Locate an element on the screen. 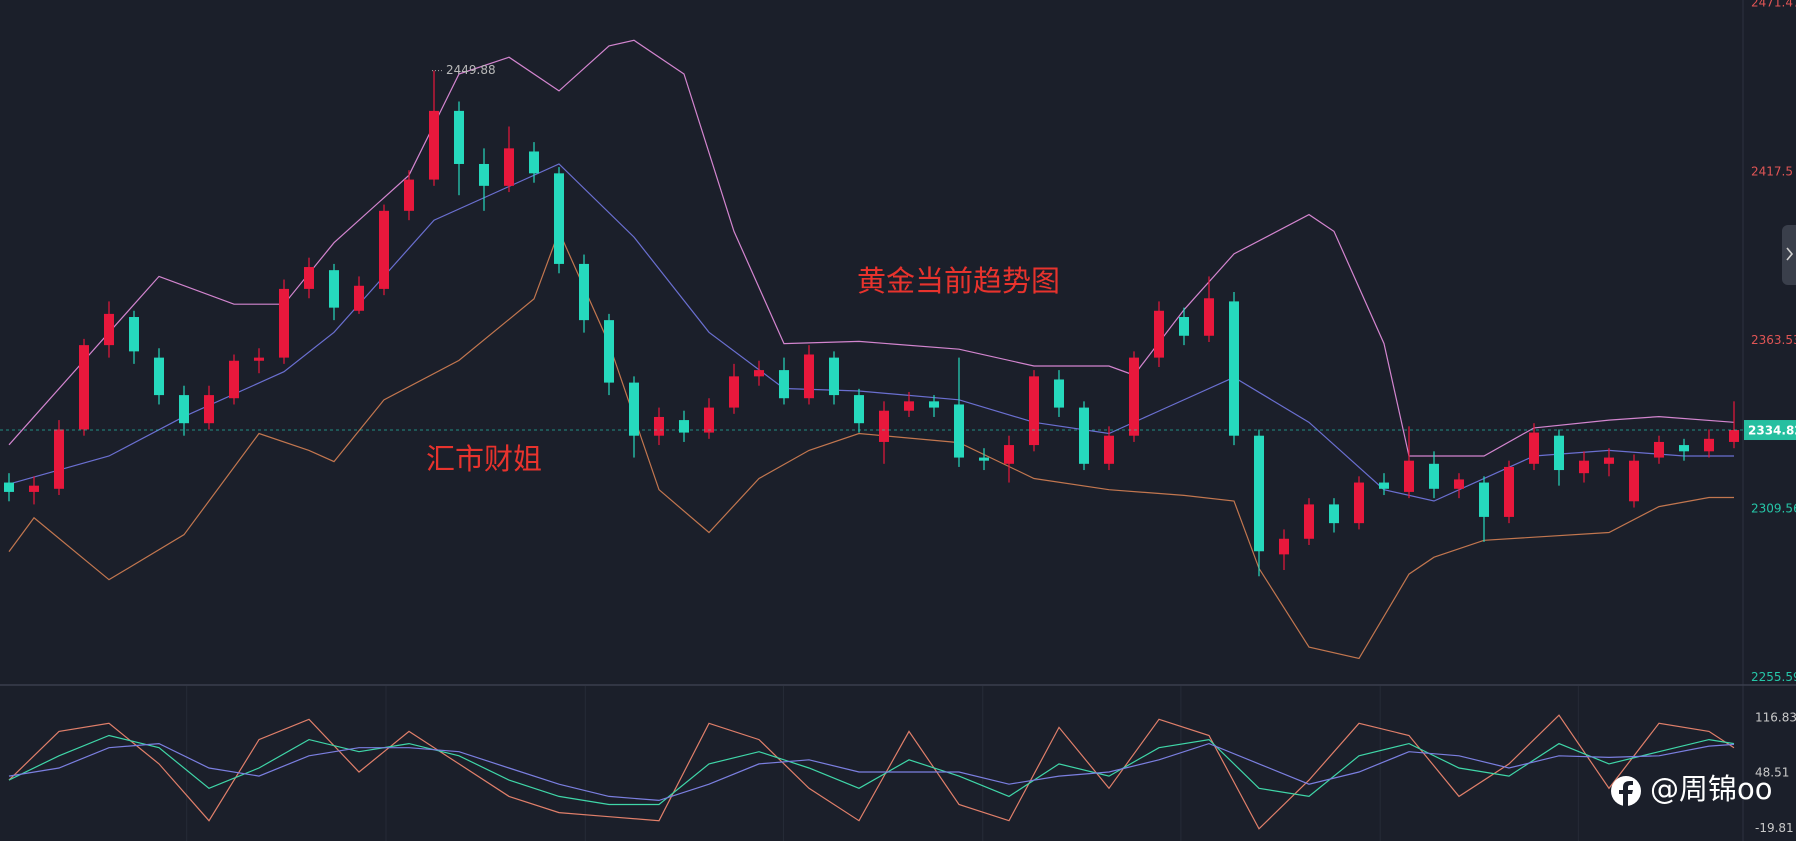  y-tick-label: 116.83 is located at coordinates (1775, 717).